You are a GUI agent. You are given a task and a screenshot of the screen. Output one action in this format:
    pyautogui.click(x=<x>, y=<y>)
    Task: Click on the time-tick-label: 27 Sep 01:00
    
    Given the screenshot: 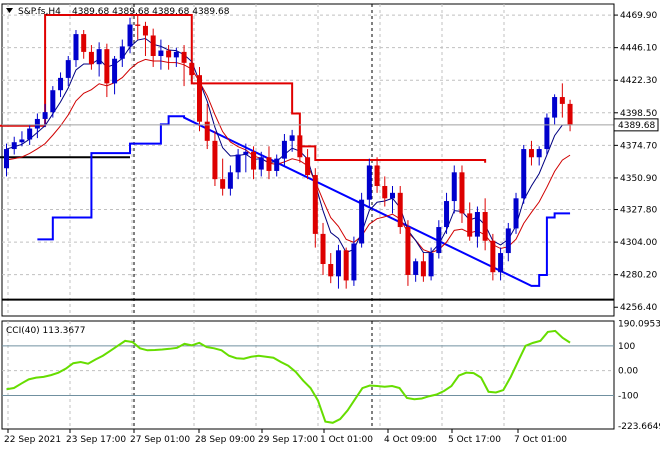 What is the action you would take?
    pyautogui.click(x=160, y=440)
    